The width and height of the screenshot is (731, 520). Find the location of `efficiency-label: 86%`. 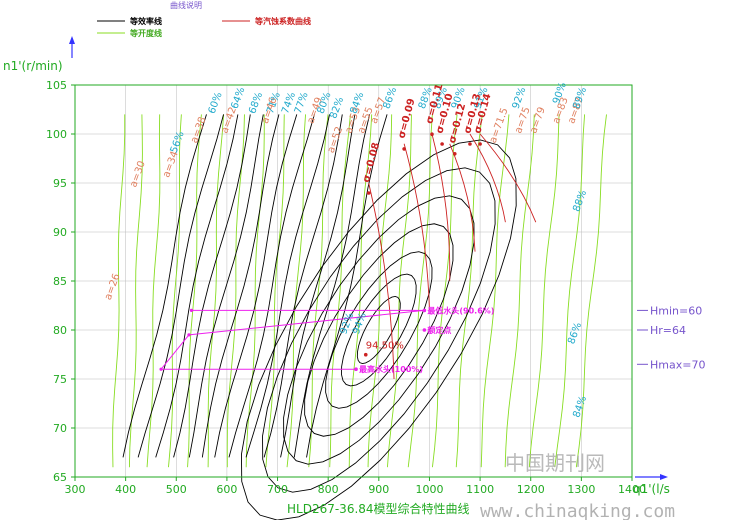

efficiency-label: 86% is located at coordinates (390, 98).